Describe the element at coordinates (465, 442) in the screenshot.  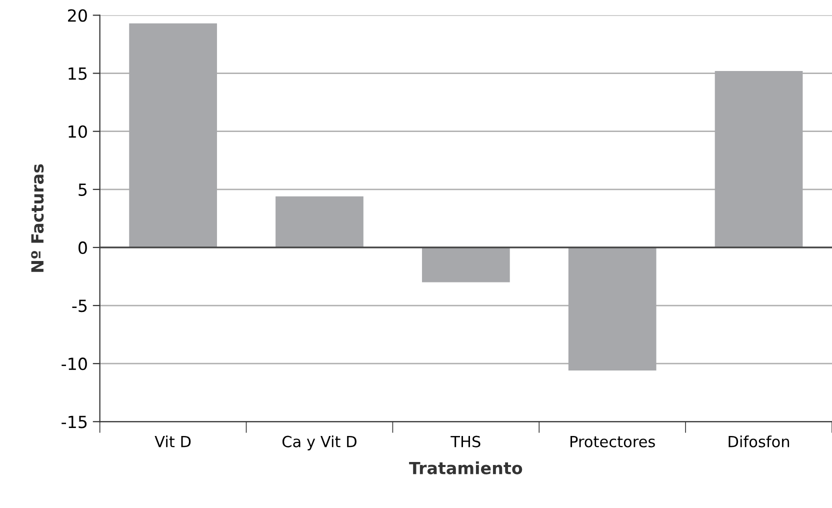
I see `x-tick-label: THS` at that location.